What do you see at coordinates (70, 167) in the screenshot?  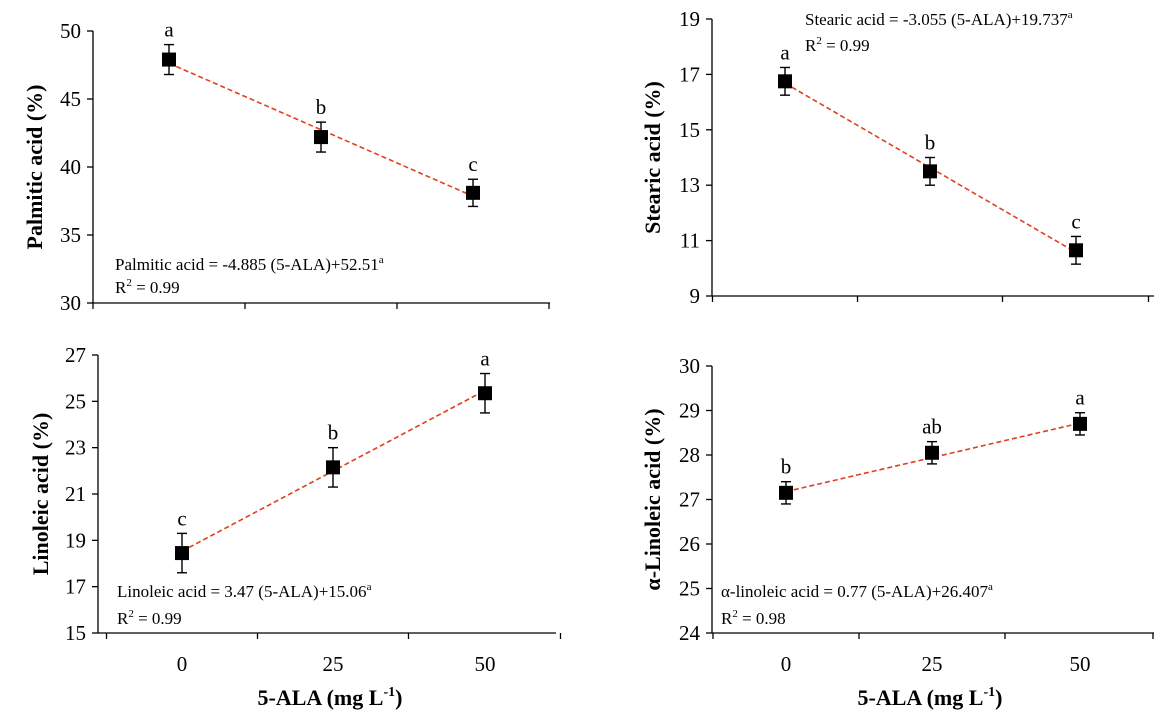 I see `y-tick-label: 40` at bounding box center [70, 167].